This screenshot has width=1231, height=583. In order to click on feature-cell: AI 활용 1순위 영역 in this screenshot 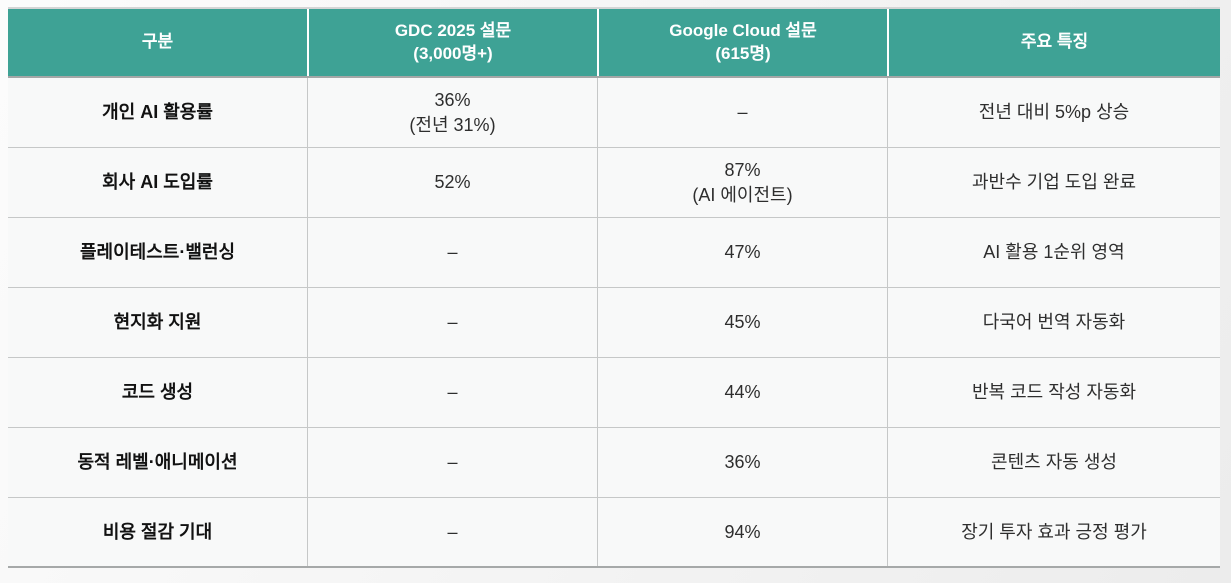, I will do `click(1053, 252)`.